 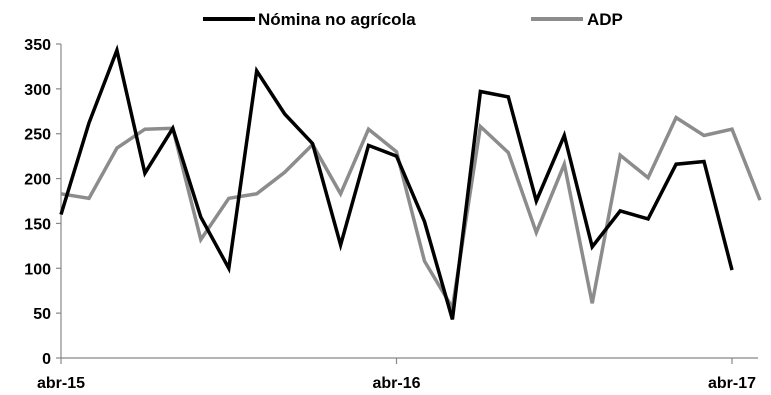 I want to click on x-tick-label: abr-15, so click(x=61, y=383).